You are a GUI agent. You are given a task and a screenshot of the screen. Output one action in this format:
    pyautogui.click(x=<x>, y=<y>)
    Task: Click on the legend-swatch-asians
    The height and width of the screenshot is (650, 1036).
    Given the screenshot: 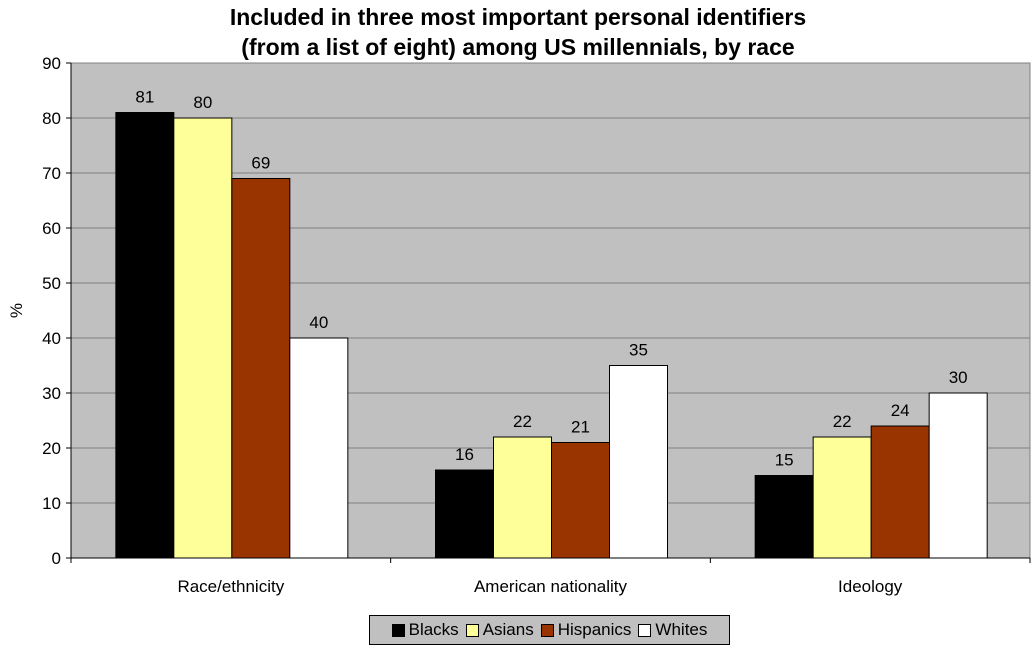 What is the action you would take?
    pyautogui.click(x=472, y=630)
    